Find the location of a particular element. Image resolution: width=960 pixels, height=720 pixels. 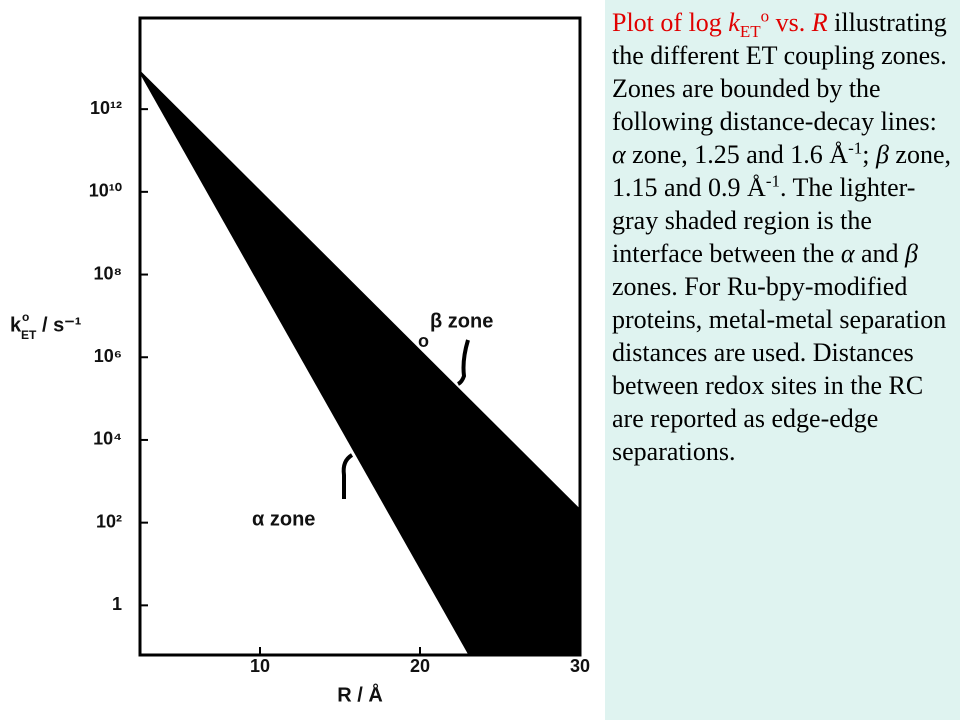

annotation: β zone is located at coordinates (461, 321).